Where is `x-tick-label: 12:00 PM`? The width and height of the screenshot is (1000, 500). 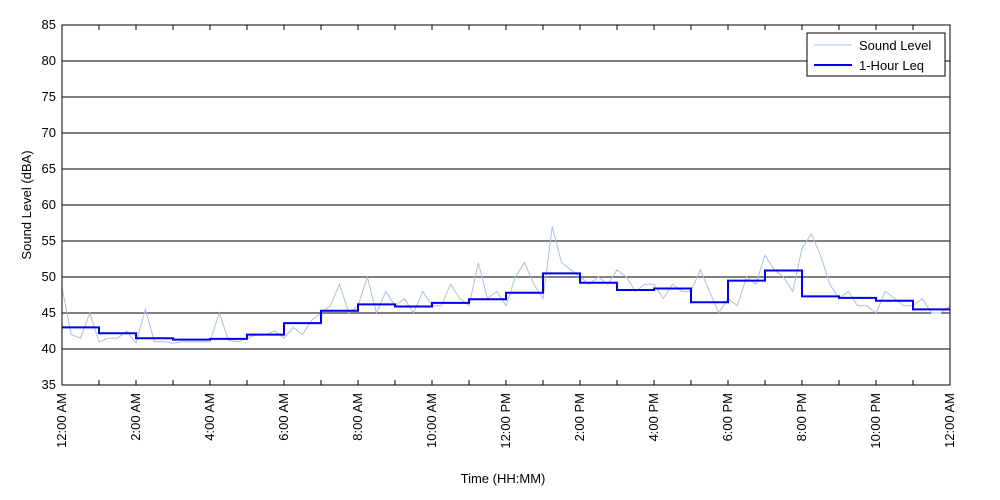 x-tick-label: 12:00 PM is located at coordinates (505, 421).